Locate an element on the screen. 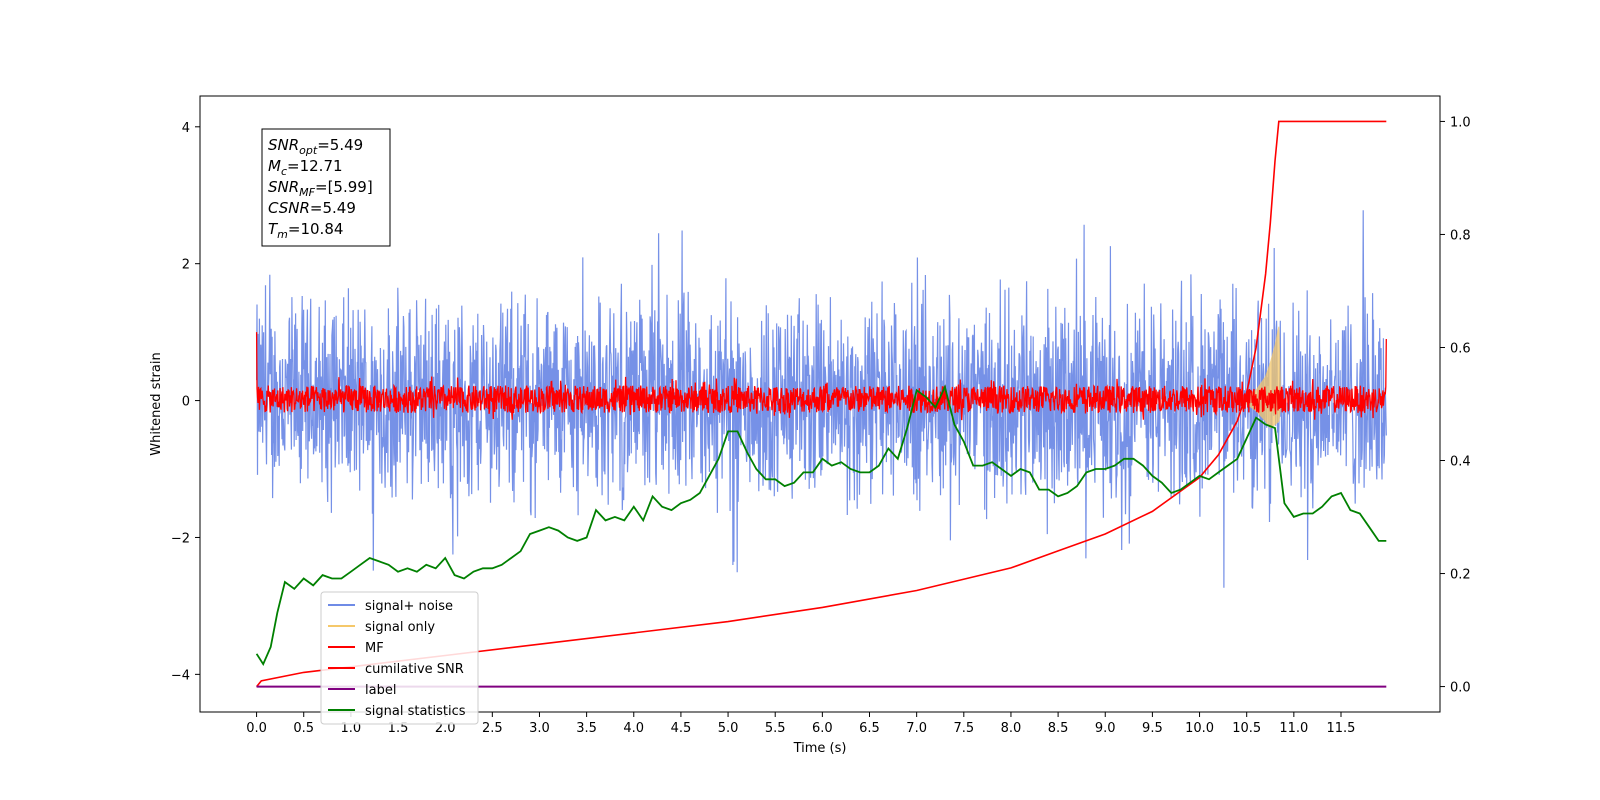  x-tick-label: 11.0 is located at coordinates (1293, 728).